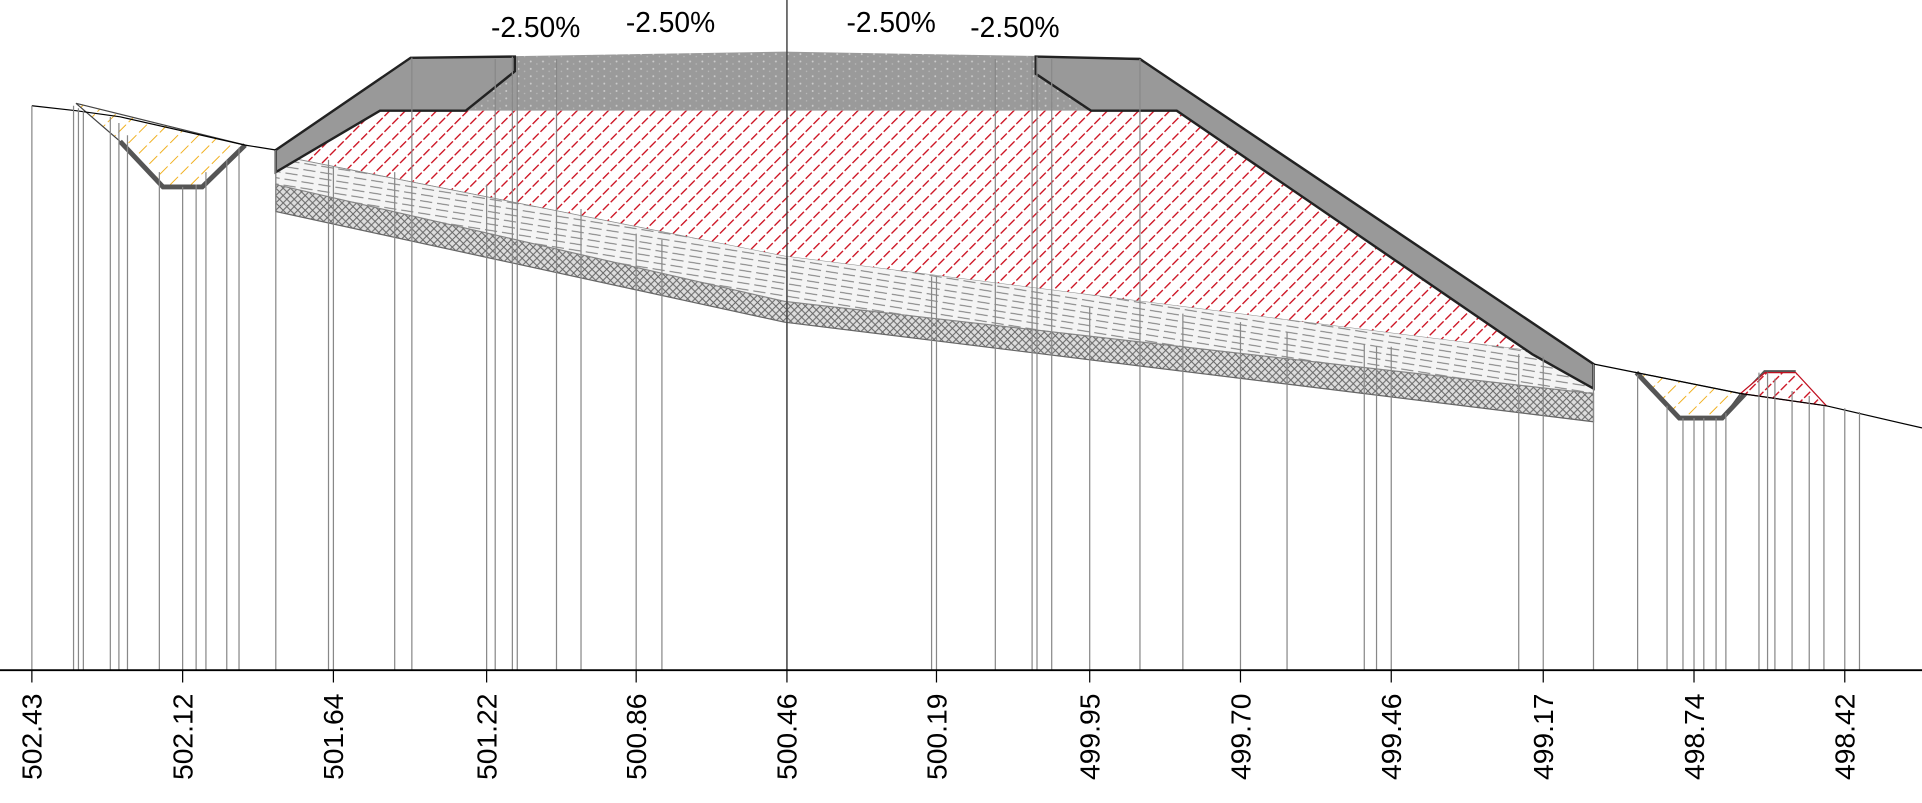 This screenshot has height=803, width=1922. What do you see at coordinates (1391, 737) in the screenshot?
I see `station-label: 499.46` at bounding box center [1391, 737].